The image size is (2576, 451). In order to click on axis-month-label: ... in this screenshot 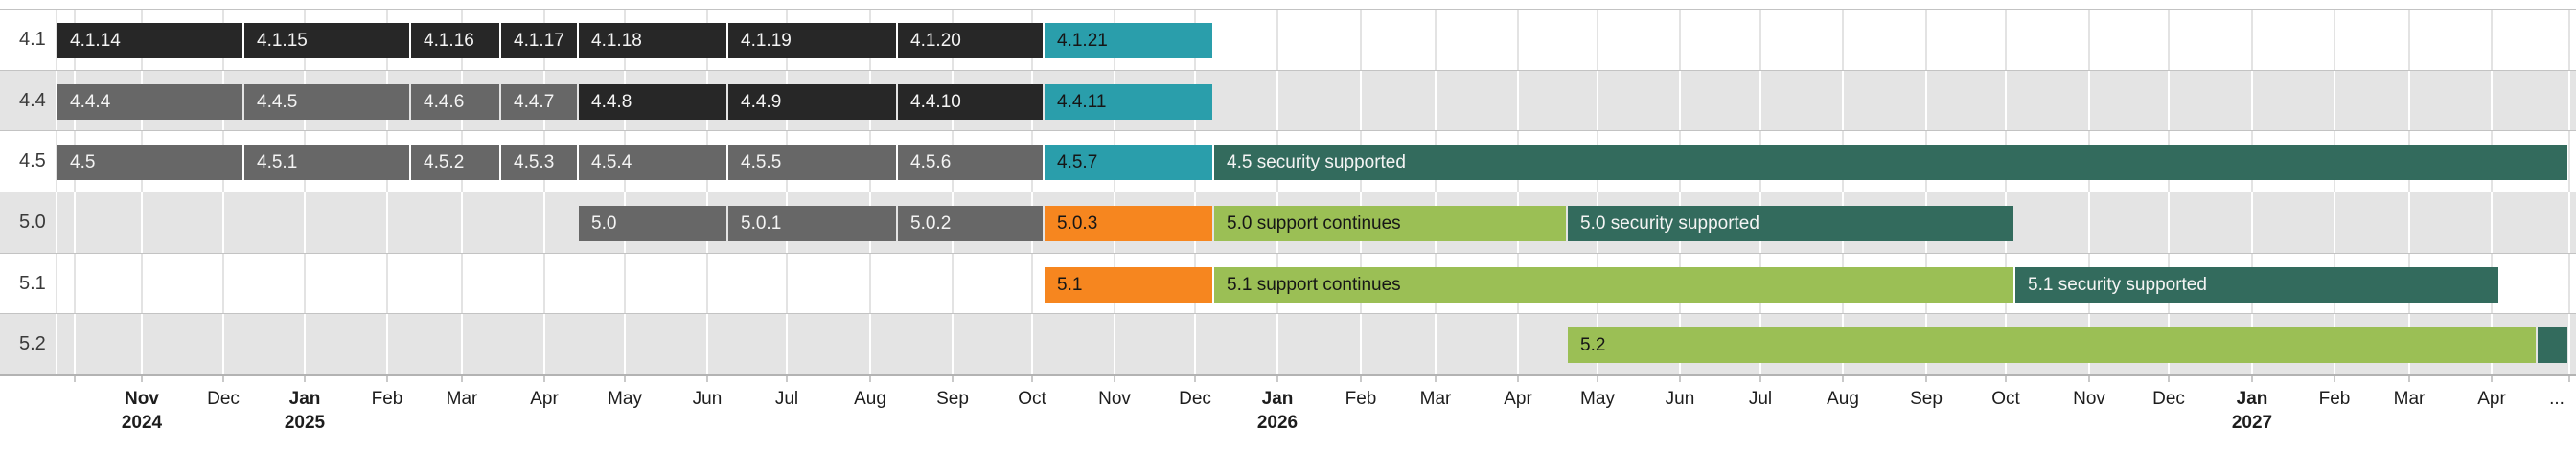, I will do `click(2556, 399)`.